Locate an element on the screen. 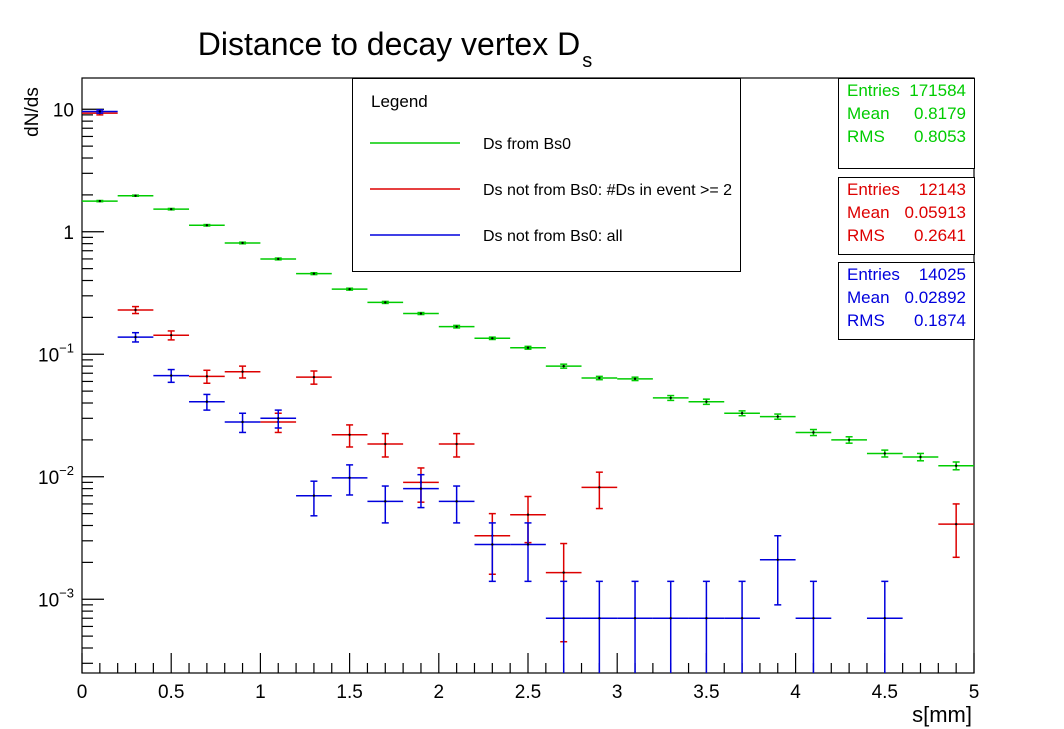  stats-value: 0.2641 is located at coordinates (940, 235).